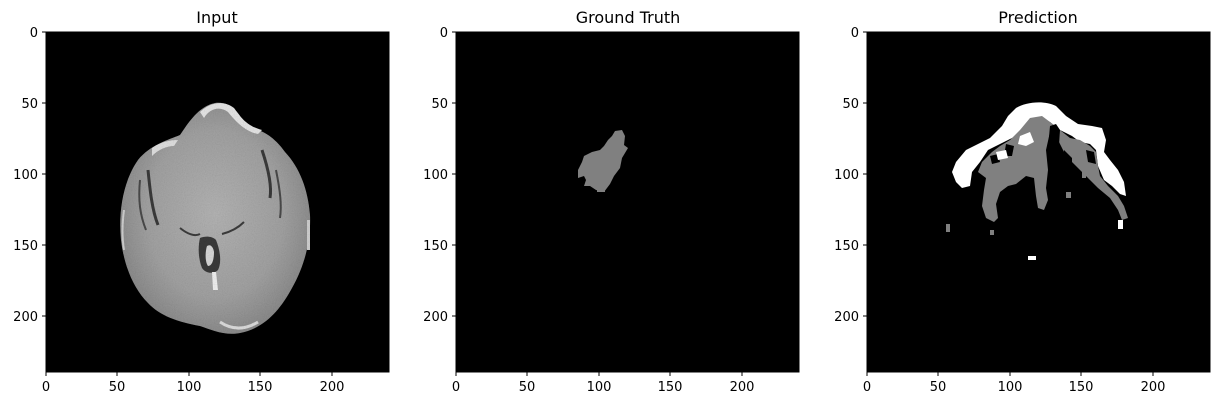  What do you see at coordinates (216, 17) in the screenshot?
I see `panel-title-input: Input` at bounding box center [216, 17].